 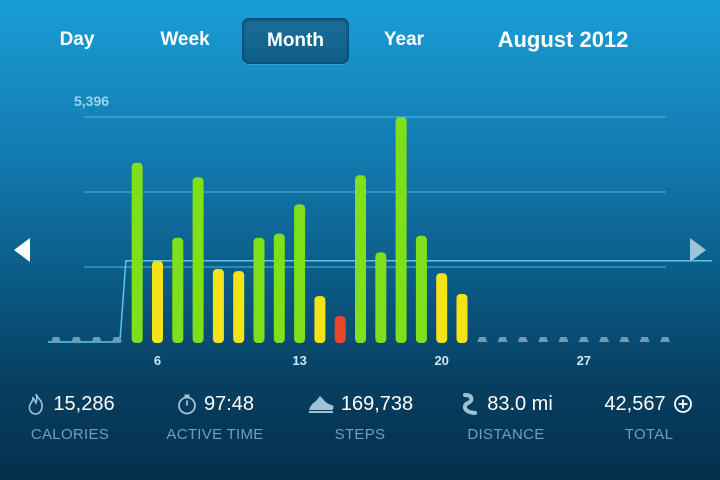 What do you see at coordinates (229, 404) in the screenshot?
I see `stat-active-time-value: 97:48` at bounding box center [229, 404].